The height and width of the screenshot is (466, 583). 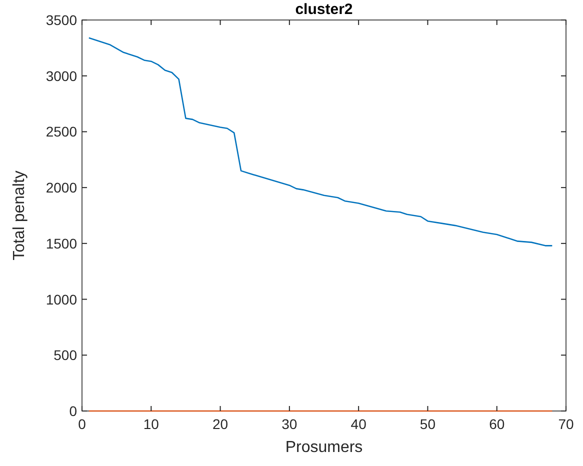 I want to click on y-tick-label: 3000, so click(x=62, y=76).